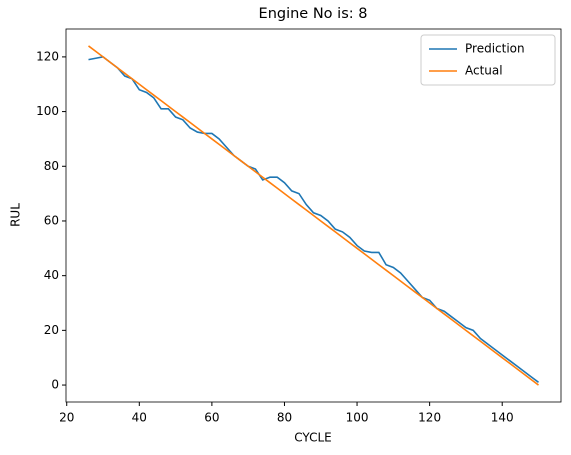 This screenshot has height=455, width=571. I want to click on legend-label: Actual, so click(484, 71).